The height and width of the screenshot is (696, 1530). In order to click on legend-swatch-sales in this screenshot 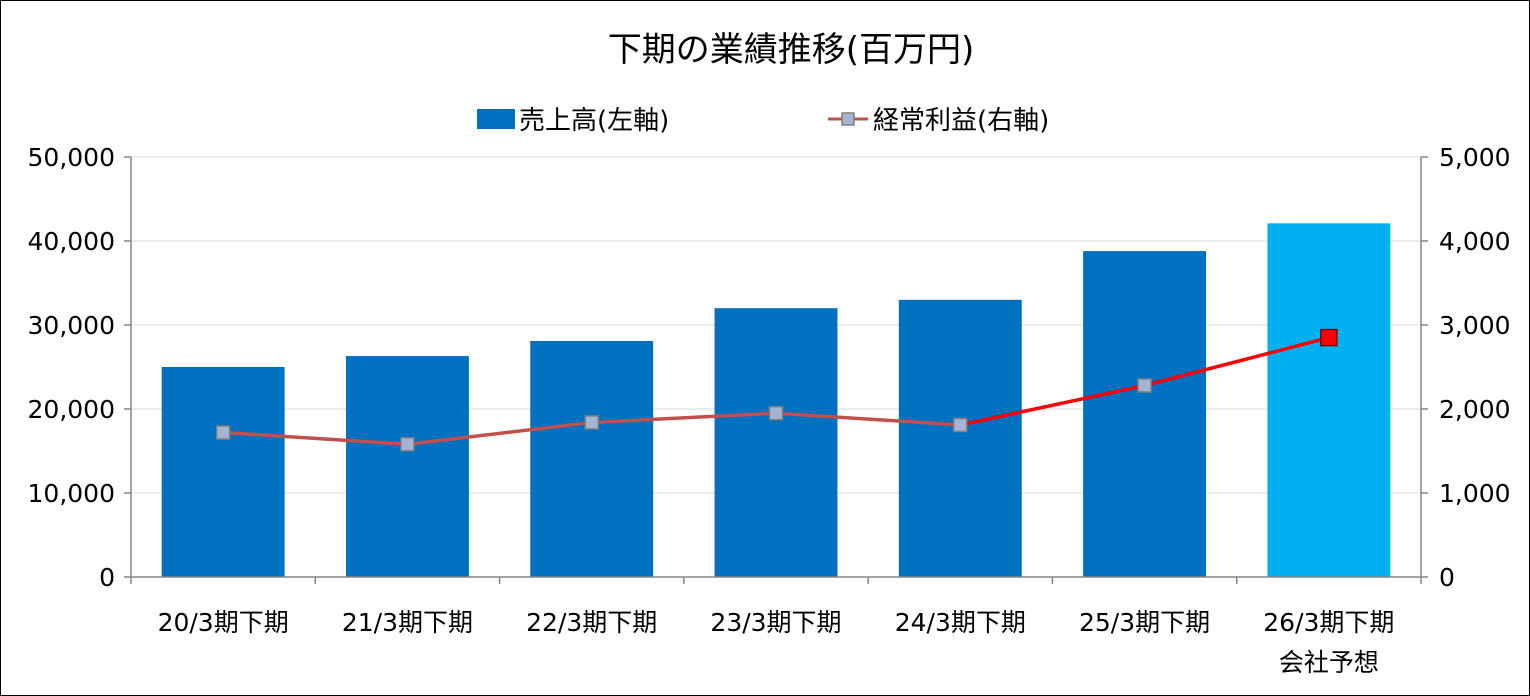, I will do `click(496, 119)`.